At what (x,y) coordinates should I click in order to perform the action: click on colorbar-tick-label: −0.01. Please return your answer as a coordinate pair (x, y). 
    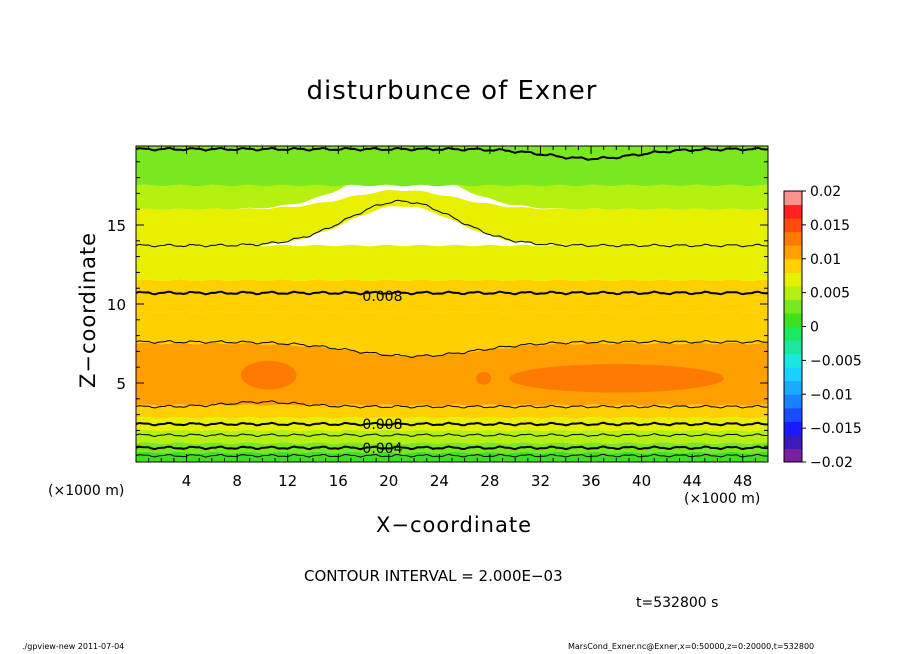
    Looking at the image, I should click on (831, 395).